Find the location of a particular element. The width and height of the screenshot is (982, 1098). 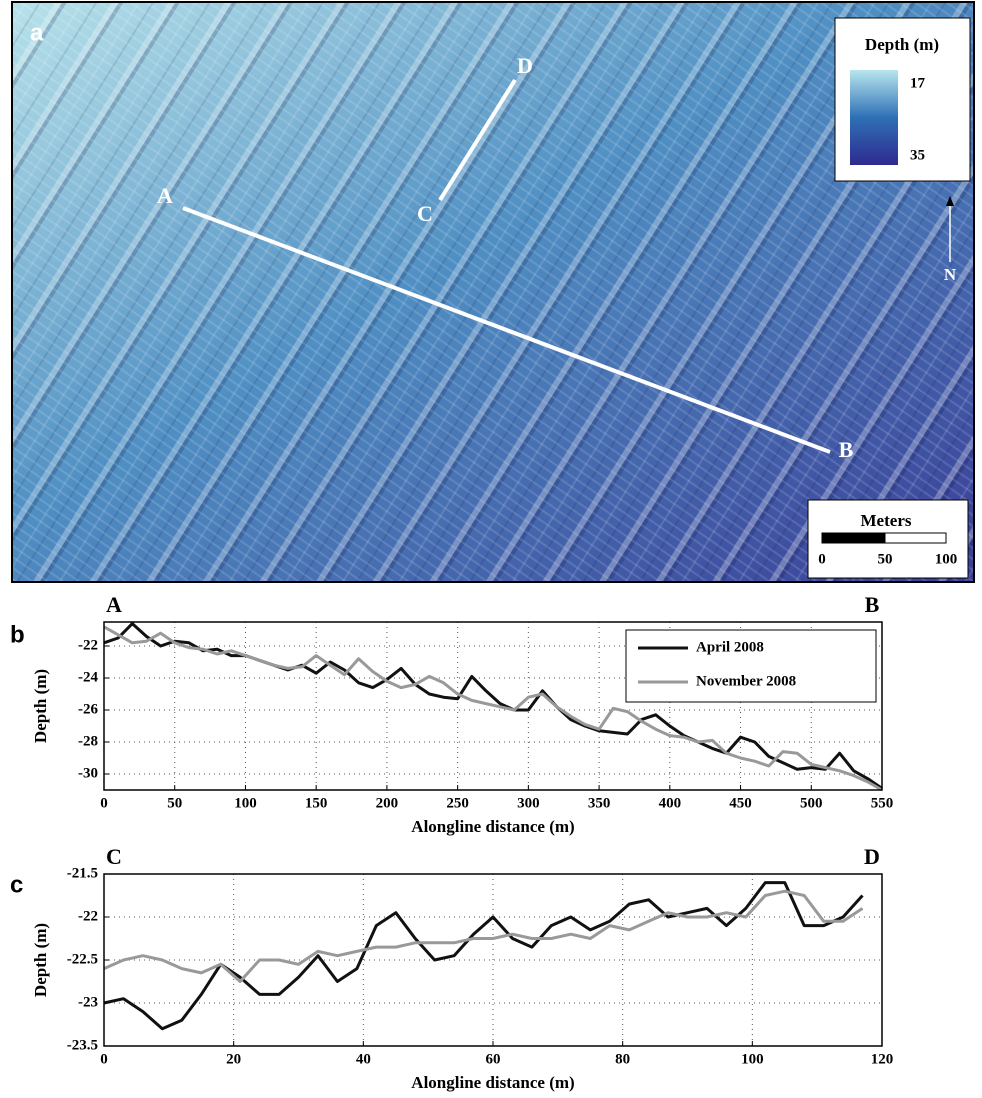

north-label: N is located at coordinates (950, 274).